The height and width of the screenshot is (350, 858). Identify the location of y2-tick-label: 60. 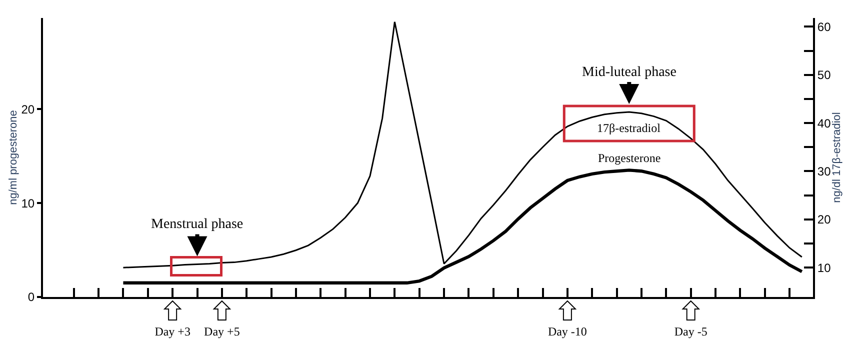
(824, 27).